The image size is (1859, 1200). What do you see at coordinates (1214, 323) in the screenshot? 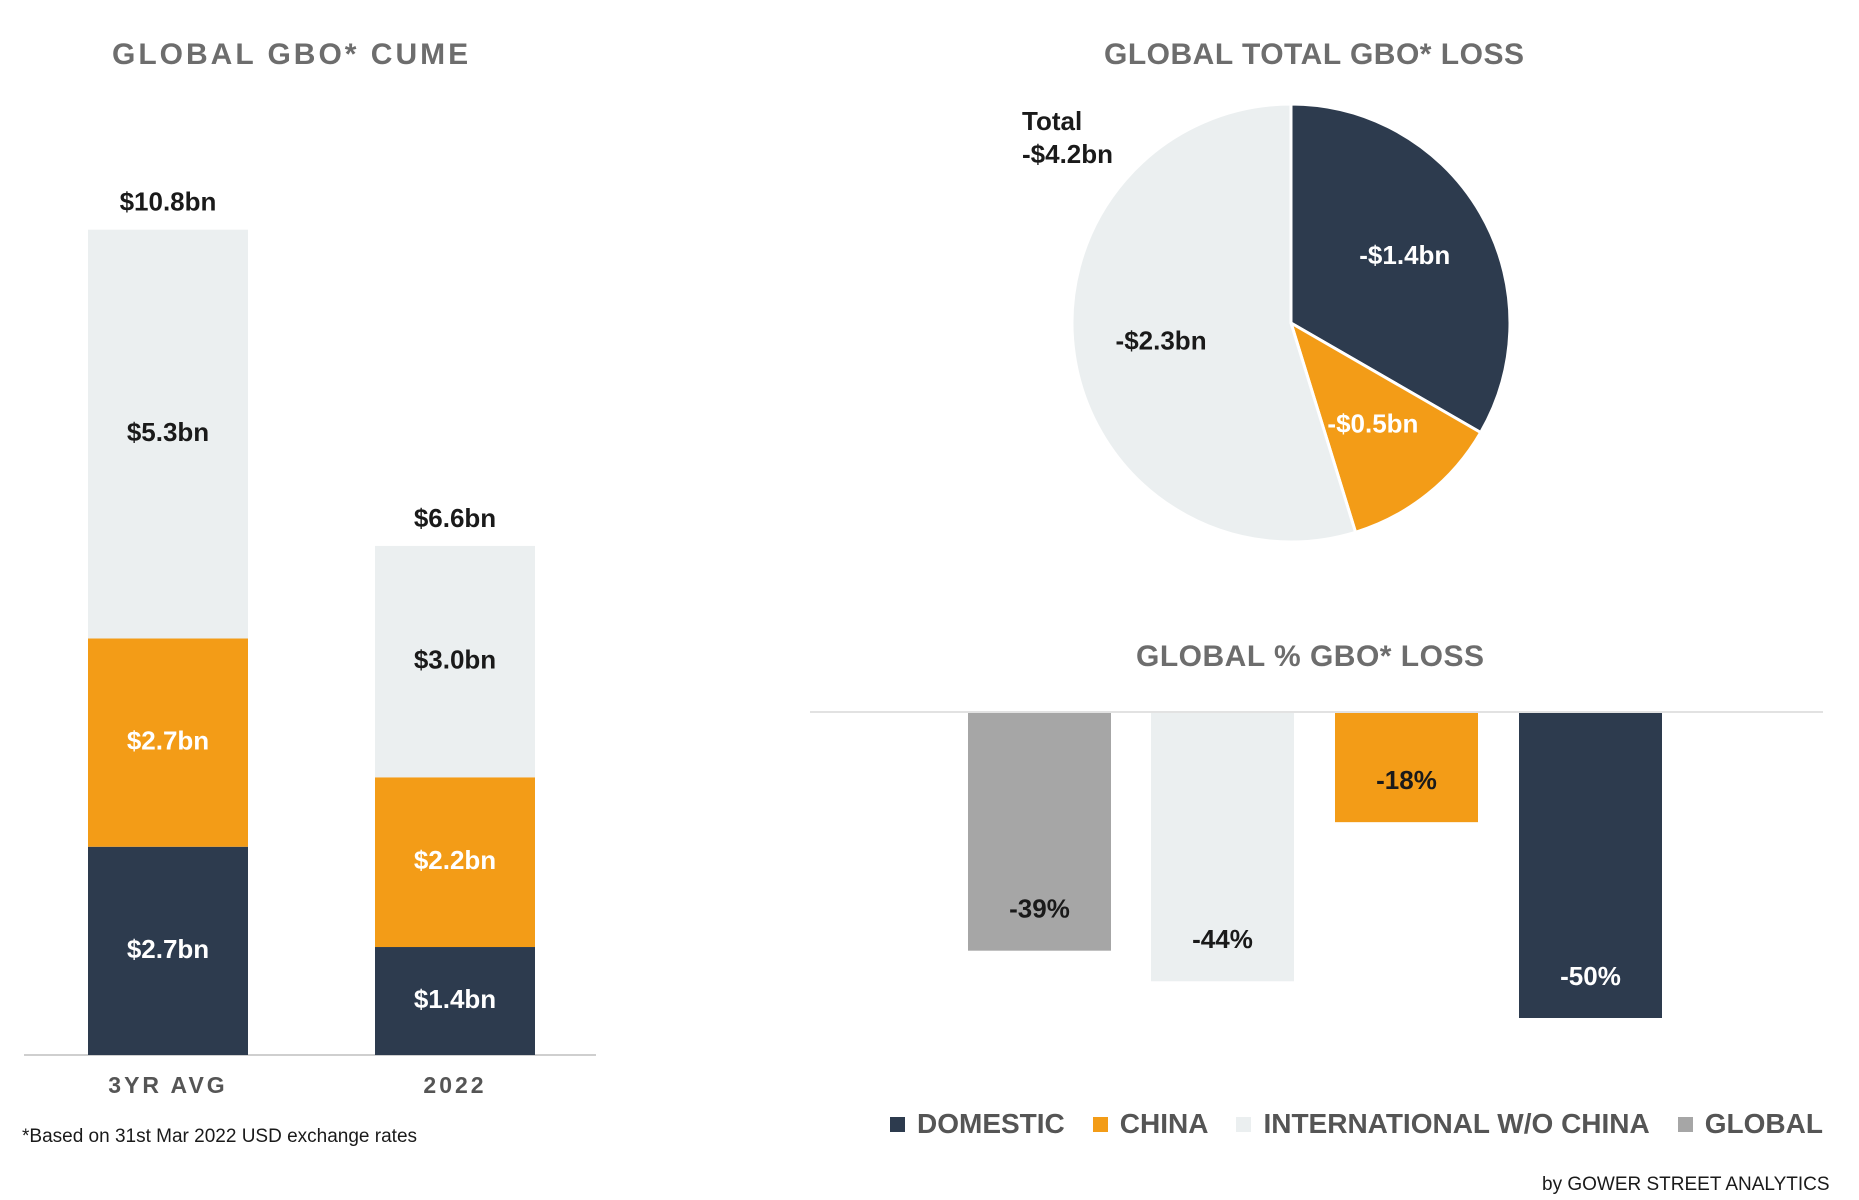
I see `pie-slice-international` at bounding box center [1214, 323].